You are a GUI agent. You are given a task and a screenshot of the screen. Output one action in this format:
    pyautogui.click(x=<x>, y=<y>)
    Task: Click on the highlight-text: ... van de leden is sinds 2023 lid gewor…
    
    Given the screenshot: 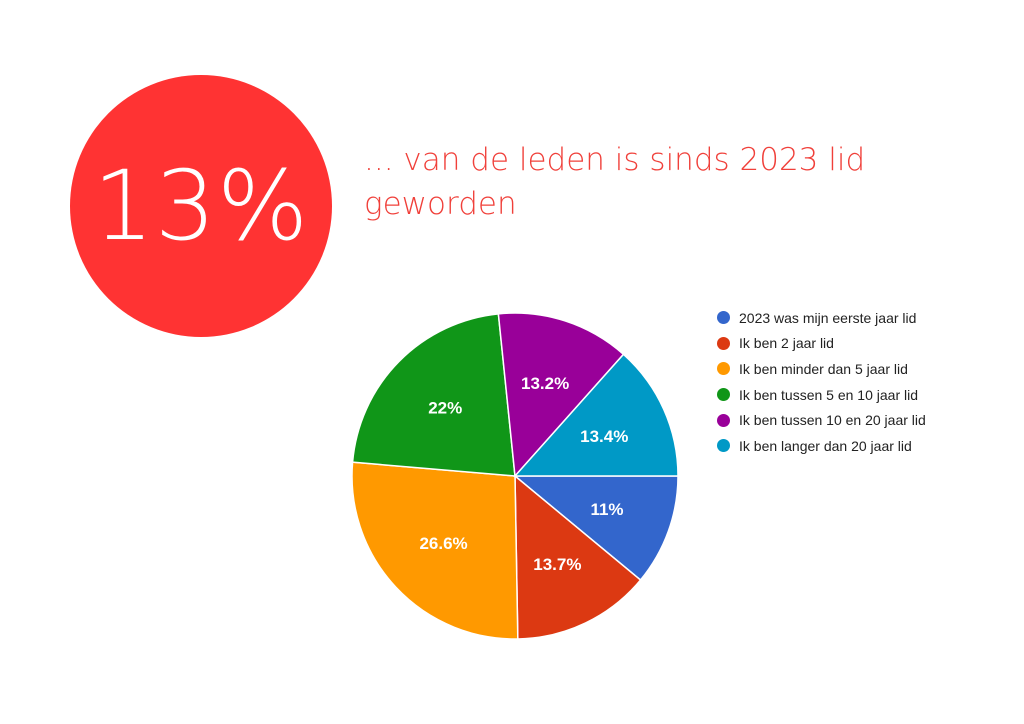 What is the action you would take?
    pyautogui.click(x=615, y=182)
    